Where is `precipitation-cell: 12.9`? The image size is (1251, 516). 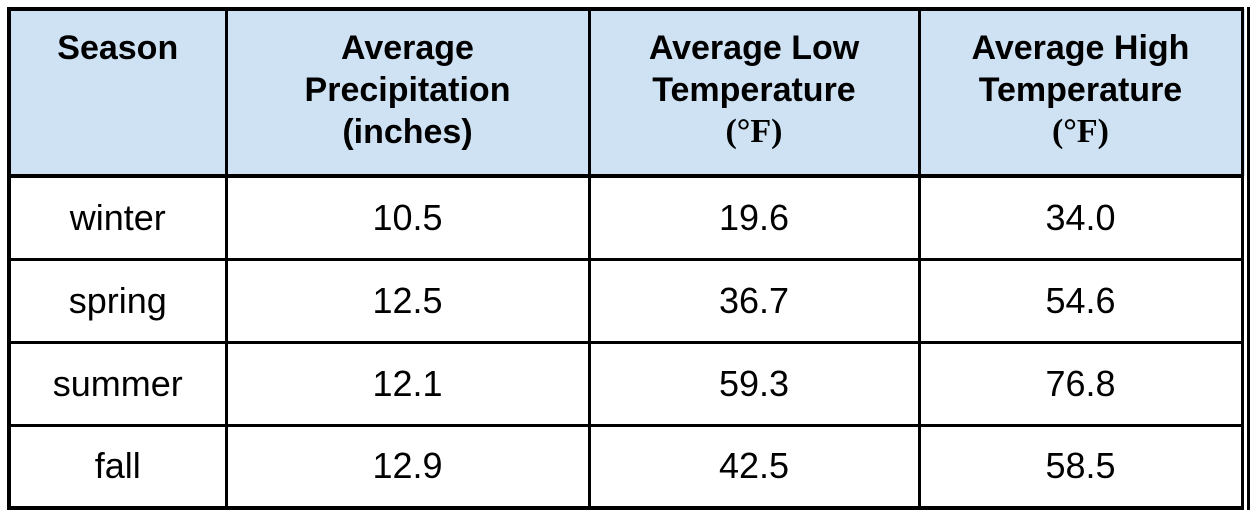 precipitation-cell: 12.9 is located at coordinates (407, 466).